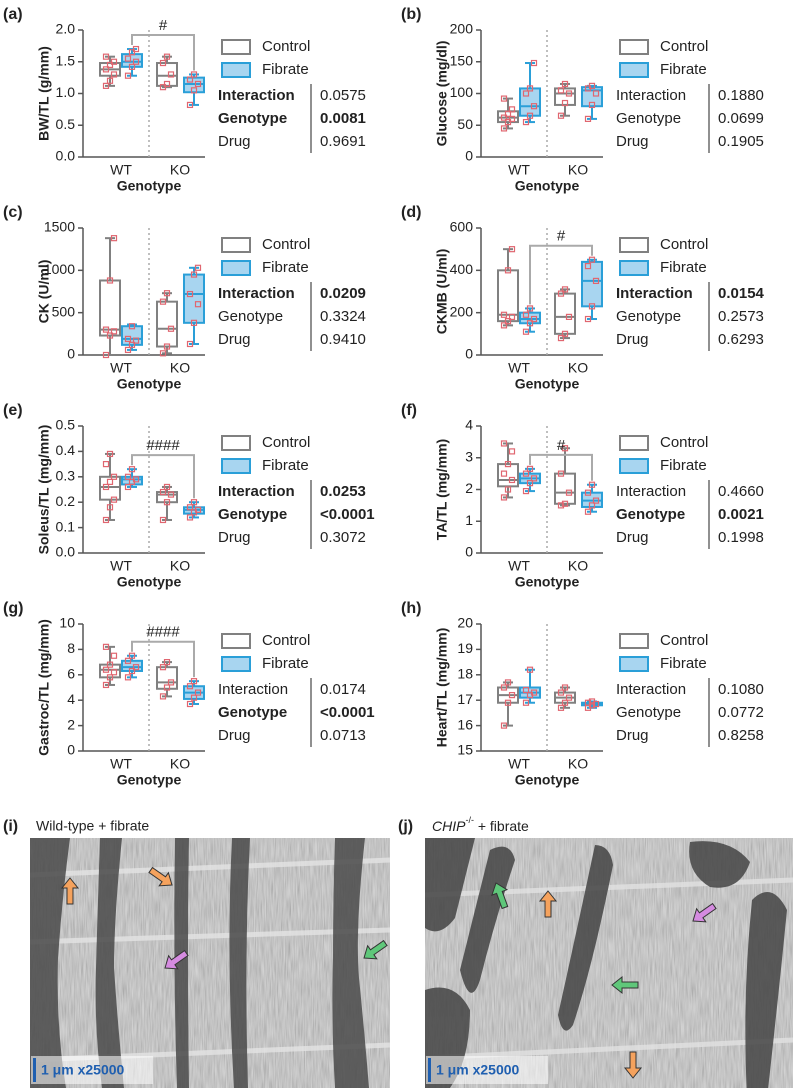 This screenshot has height=1091, width=797. What do you see at coordinates (180, 764) in the screenshot?
I see `x-tick-label: KO` at bounding box center [180, 764].